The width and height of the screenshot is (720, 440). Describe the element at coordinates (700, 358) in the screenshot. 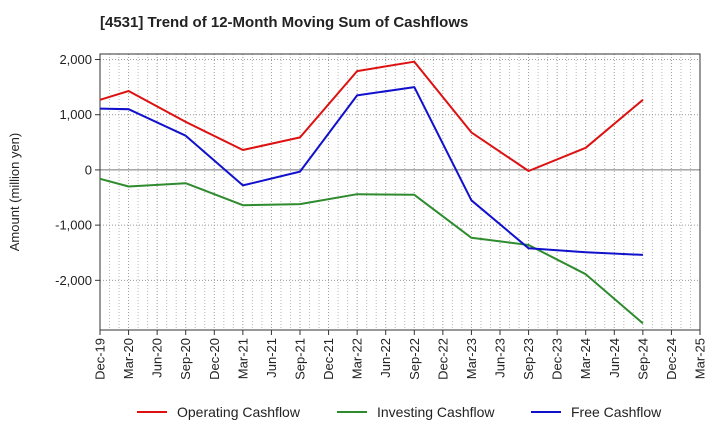

I see `x-tick-label: Mar-25` at that location.